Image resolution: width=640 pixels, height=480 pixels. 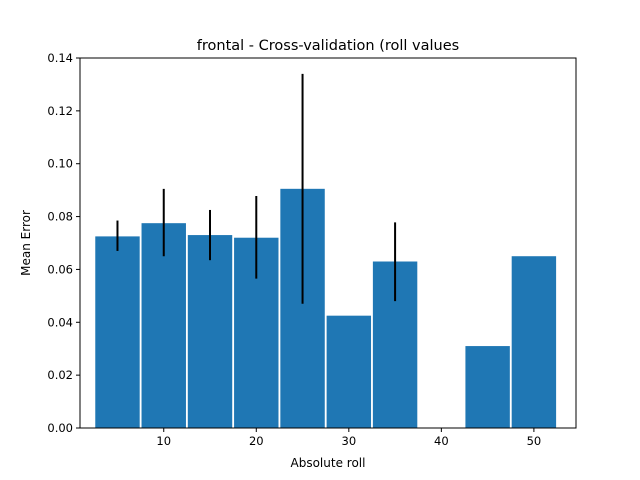 I want to click on x-tick-label-40: 40, so click(x=441, y=441).